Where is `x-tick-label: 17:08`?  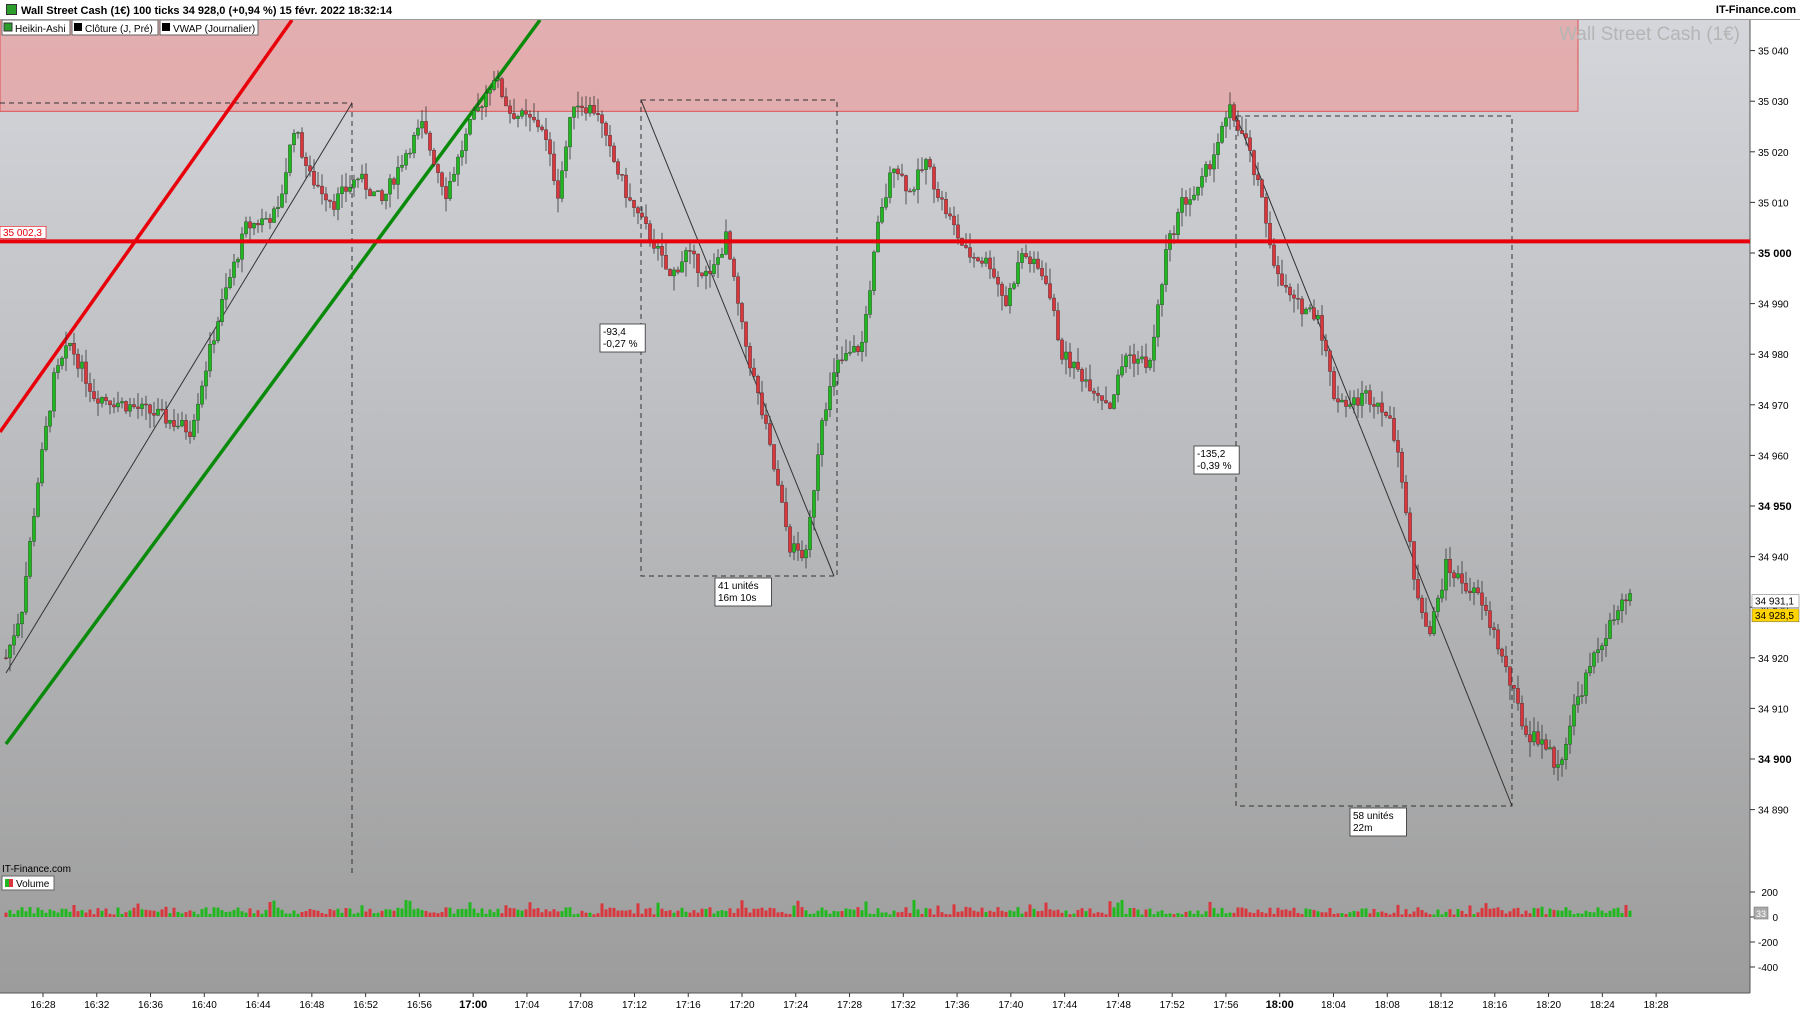 x-tick-label: 17:08 is located at coordinates (580, 1005).